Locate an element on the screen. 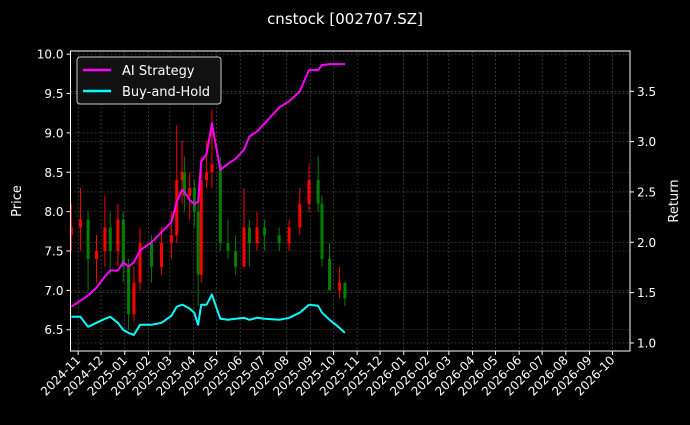 This screenshot has width=690, height=425. legend-box is located at coordinates (149, 80).